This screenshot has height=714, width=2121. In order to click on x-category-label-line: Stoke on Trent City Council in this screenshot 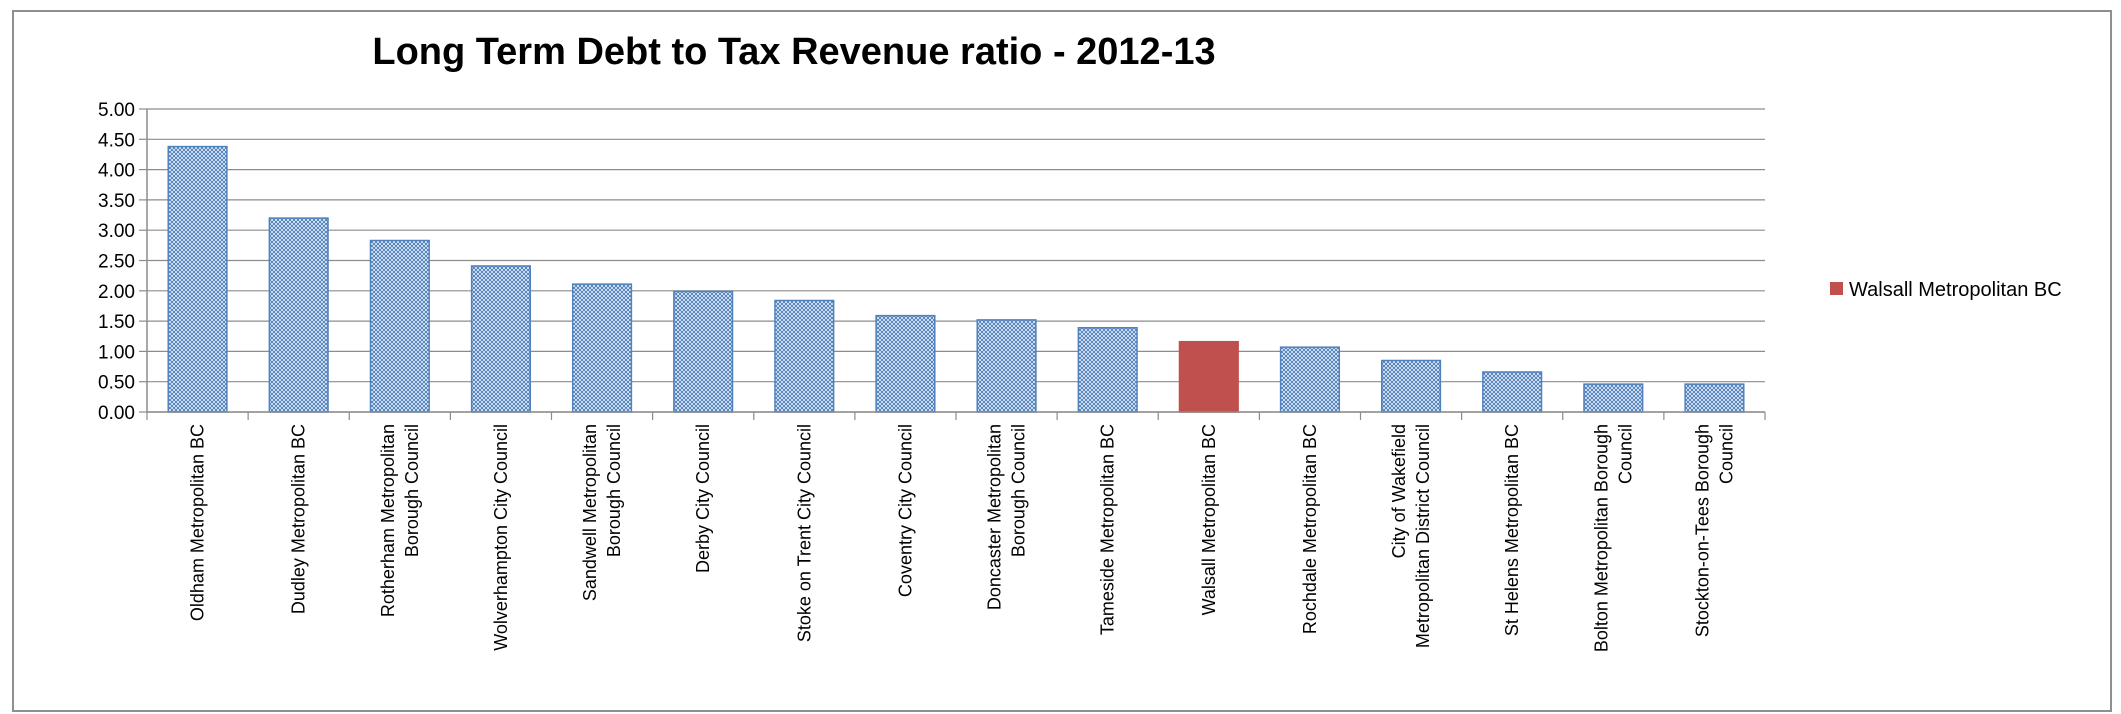, I will do `click(804, 533)`.